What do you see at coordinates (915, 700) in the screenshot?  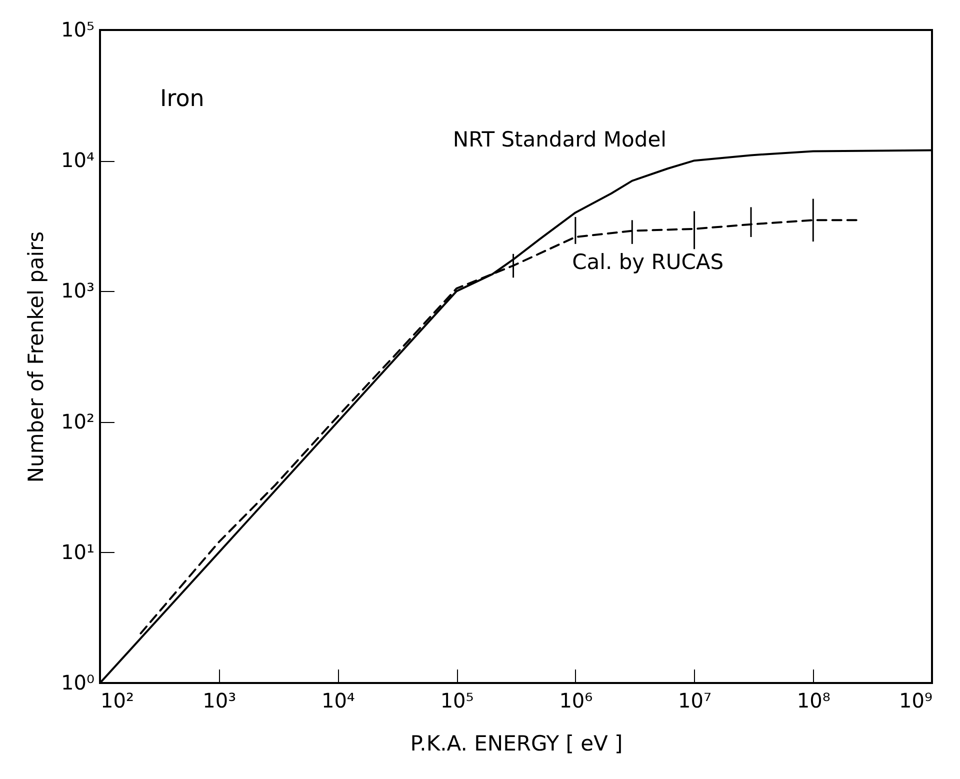 I see `x-tick-label: 10⁹` at bounding box center [915, 700].